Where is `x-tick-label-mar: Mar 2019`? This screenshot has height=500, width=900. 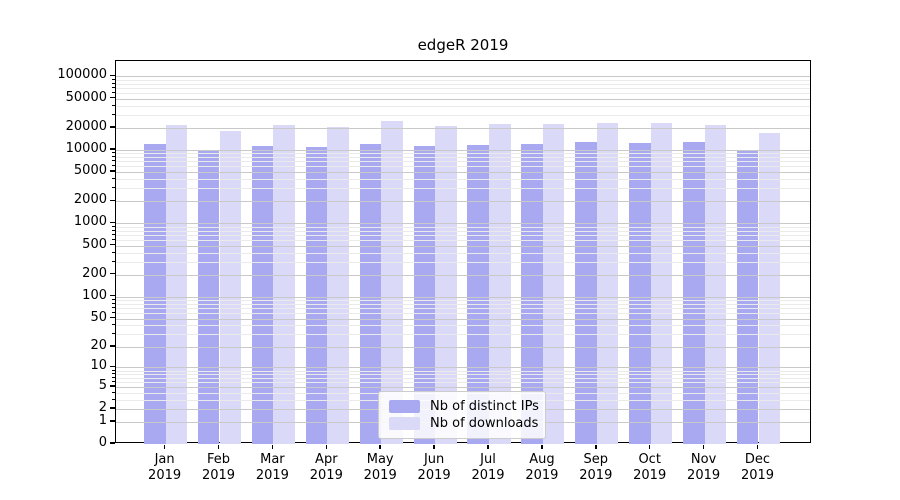
x-tick-label-mar: Mar 2019 is located at coordinates (272, 468).